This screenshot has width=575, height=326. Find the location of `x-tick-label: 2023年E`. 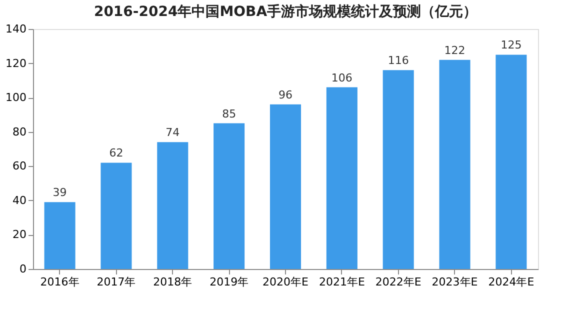

x-tick-label: 2023年E is located at coordinates (455, 282).